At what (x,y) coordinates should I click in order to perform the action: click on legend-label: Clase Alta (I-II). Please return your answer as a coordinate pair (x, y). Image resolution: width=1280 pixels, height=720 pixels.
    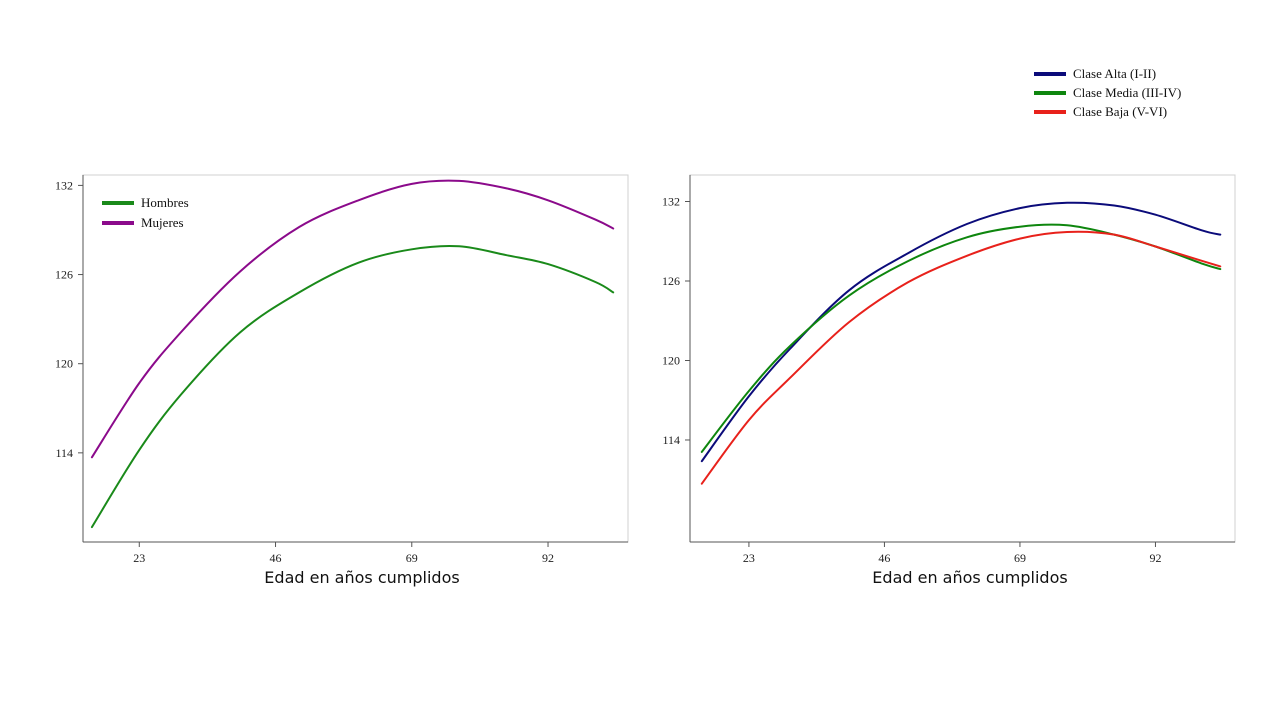
    Looking at the image, I should click on (1114, 73).